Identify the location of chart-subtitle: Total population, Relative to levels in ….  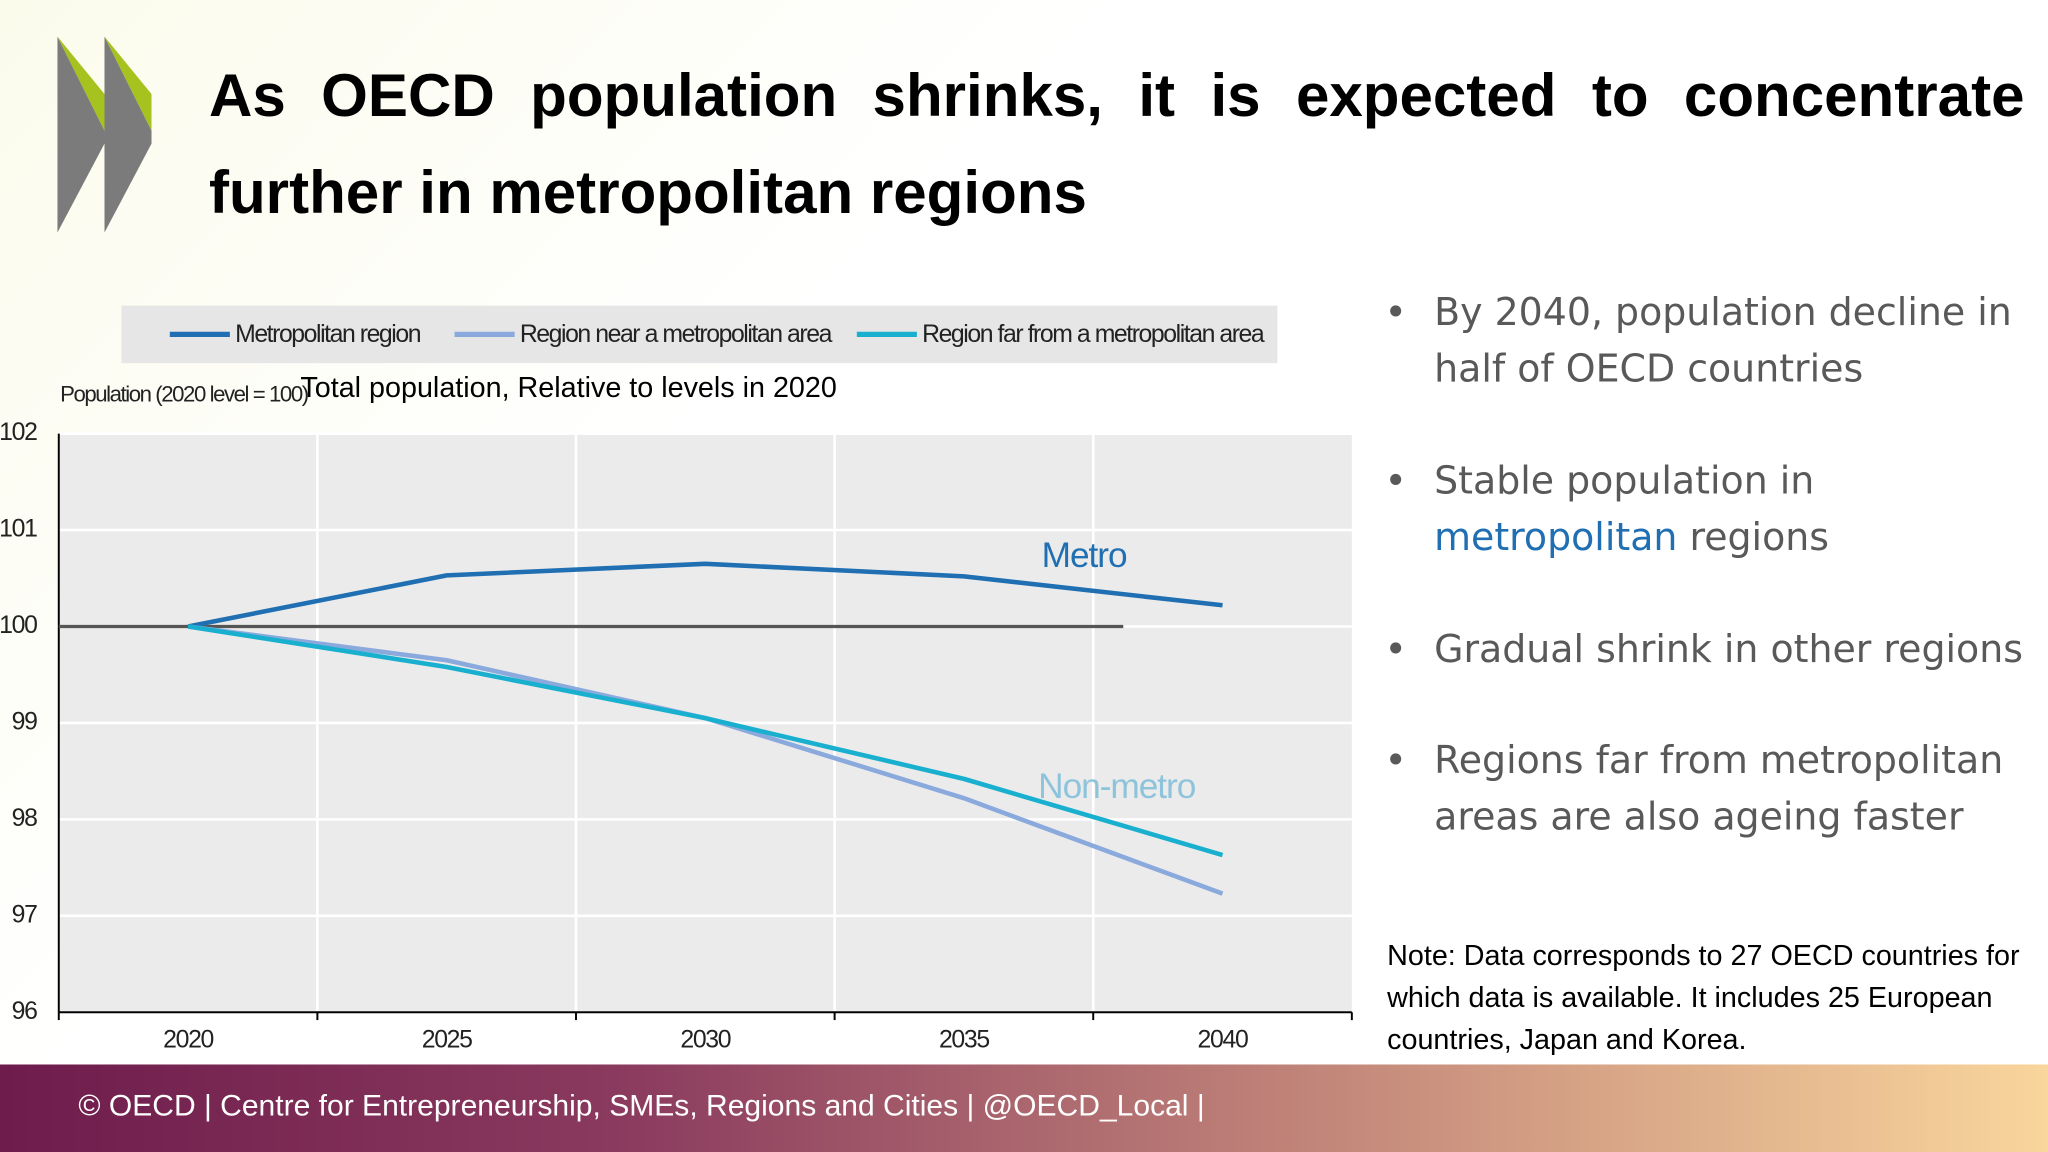
(568, 388).